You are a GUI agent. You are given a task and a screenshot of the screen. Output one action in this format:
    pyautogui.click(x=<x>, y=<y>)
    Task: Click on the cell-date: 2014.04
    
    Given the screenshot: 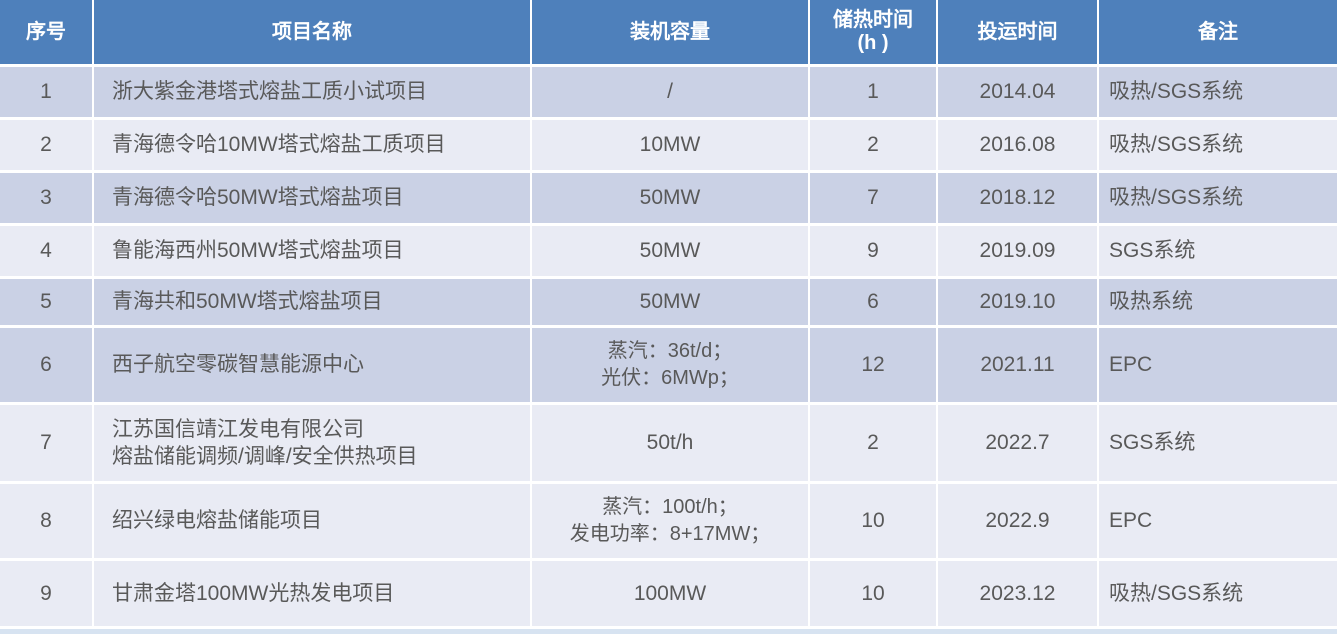 What is the action you would take?
    pyautogui.click(x=1017, y=92)
    